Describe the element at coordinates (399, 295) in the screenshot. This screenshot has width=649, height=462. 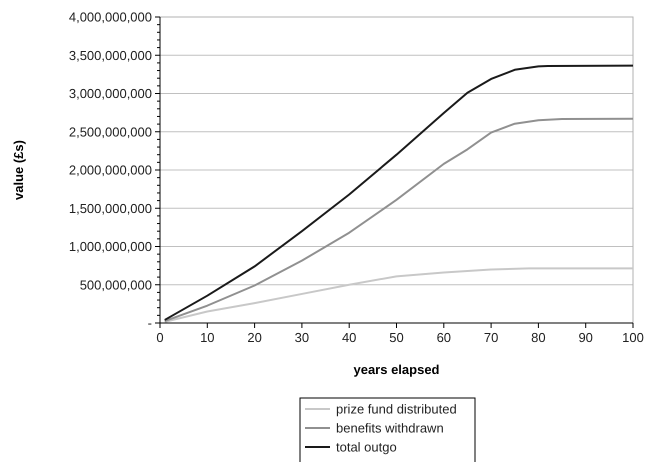
I see `line-series` at that location.